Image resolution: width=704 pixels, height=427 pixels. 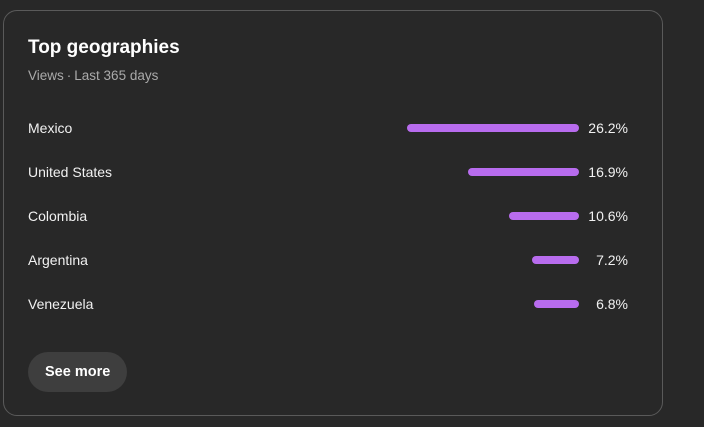 I want to click on card-title: Top geographies, so click(x=104, y=47).